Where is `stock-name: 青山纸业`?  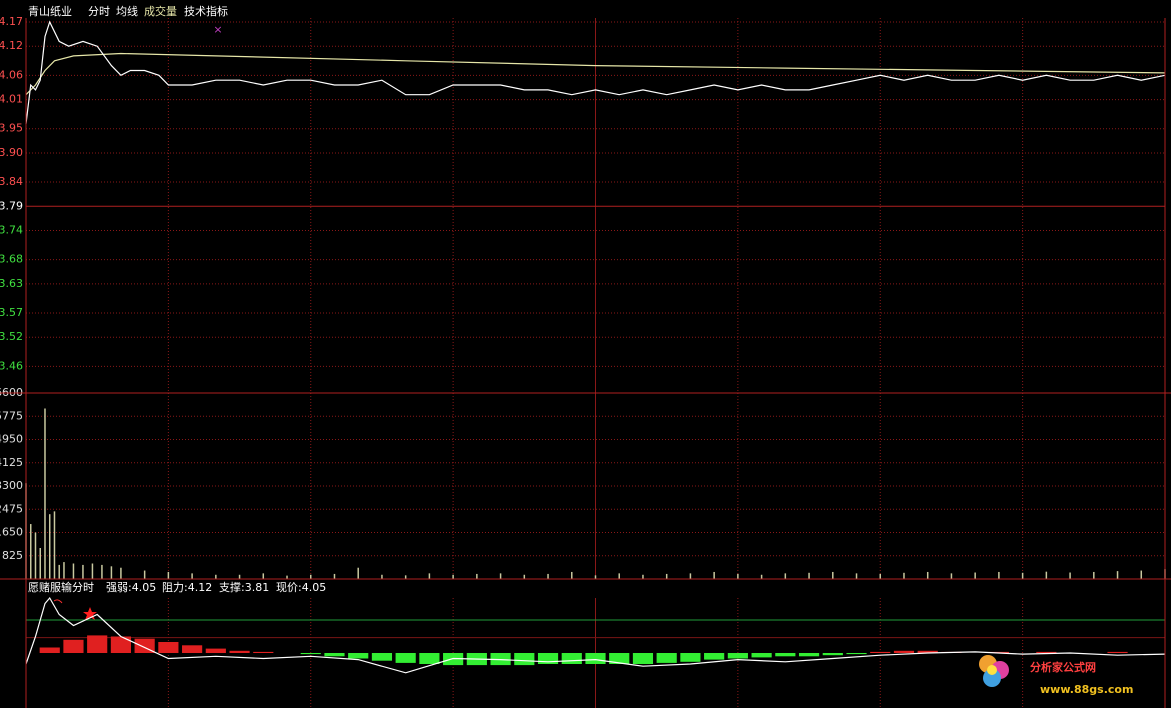
stock-name: 青山纸业 is located at coordinates (50, 11).